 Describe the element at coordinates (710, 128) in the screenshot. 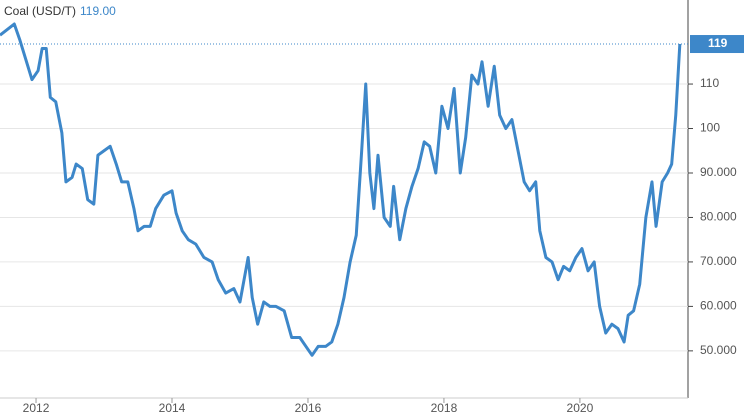

I see `y-tick-label: 100` at that location.